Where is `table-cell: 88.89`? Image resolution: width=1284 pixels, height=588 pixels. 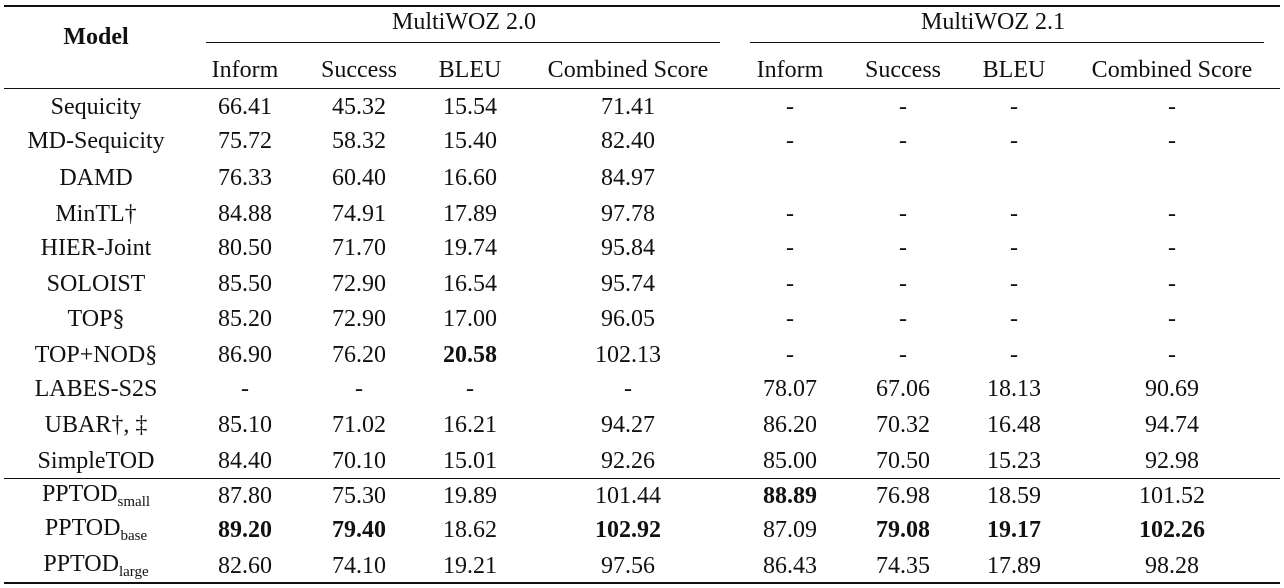 table-cell: 88.89 is located at coordinates (790, 496).